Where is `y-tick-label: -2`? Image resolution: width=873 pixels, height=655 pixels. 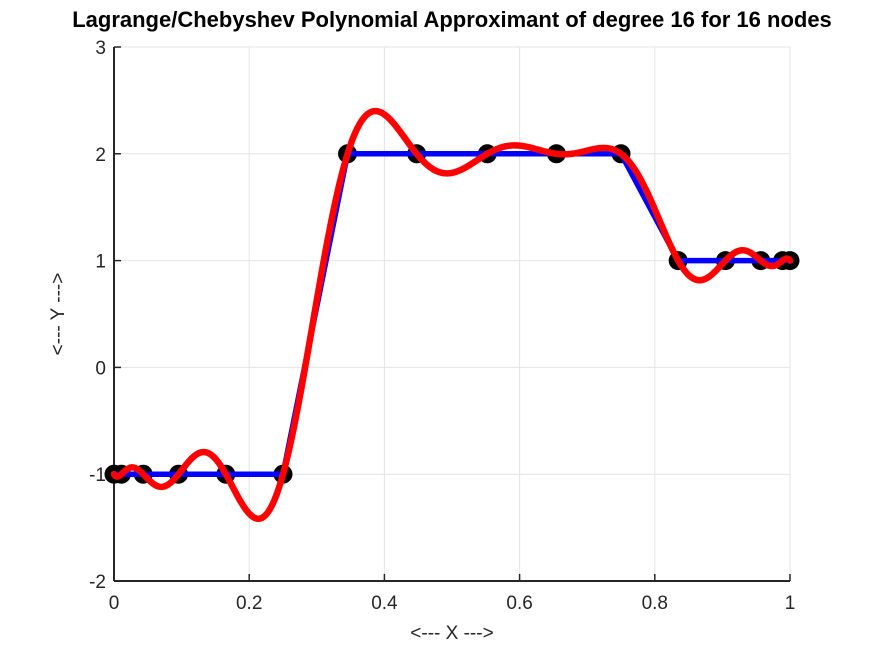 y-tick-label: -2 is located at coordinates (97, 582).